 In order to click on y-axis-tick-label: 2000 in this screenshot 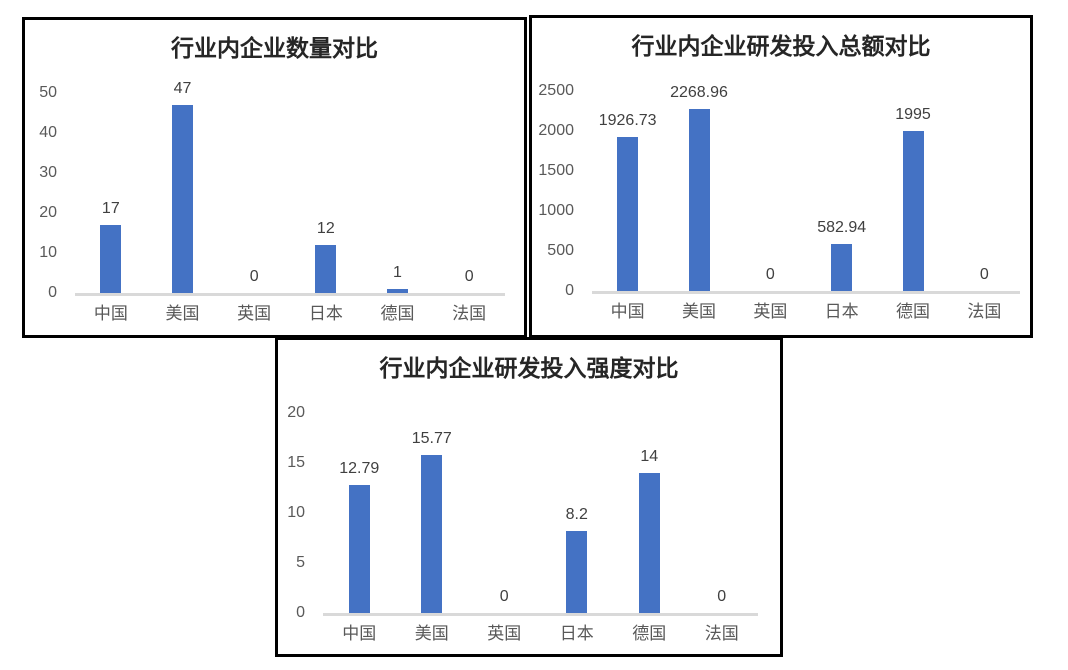, I will do `click(556, 130)`.